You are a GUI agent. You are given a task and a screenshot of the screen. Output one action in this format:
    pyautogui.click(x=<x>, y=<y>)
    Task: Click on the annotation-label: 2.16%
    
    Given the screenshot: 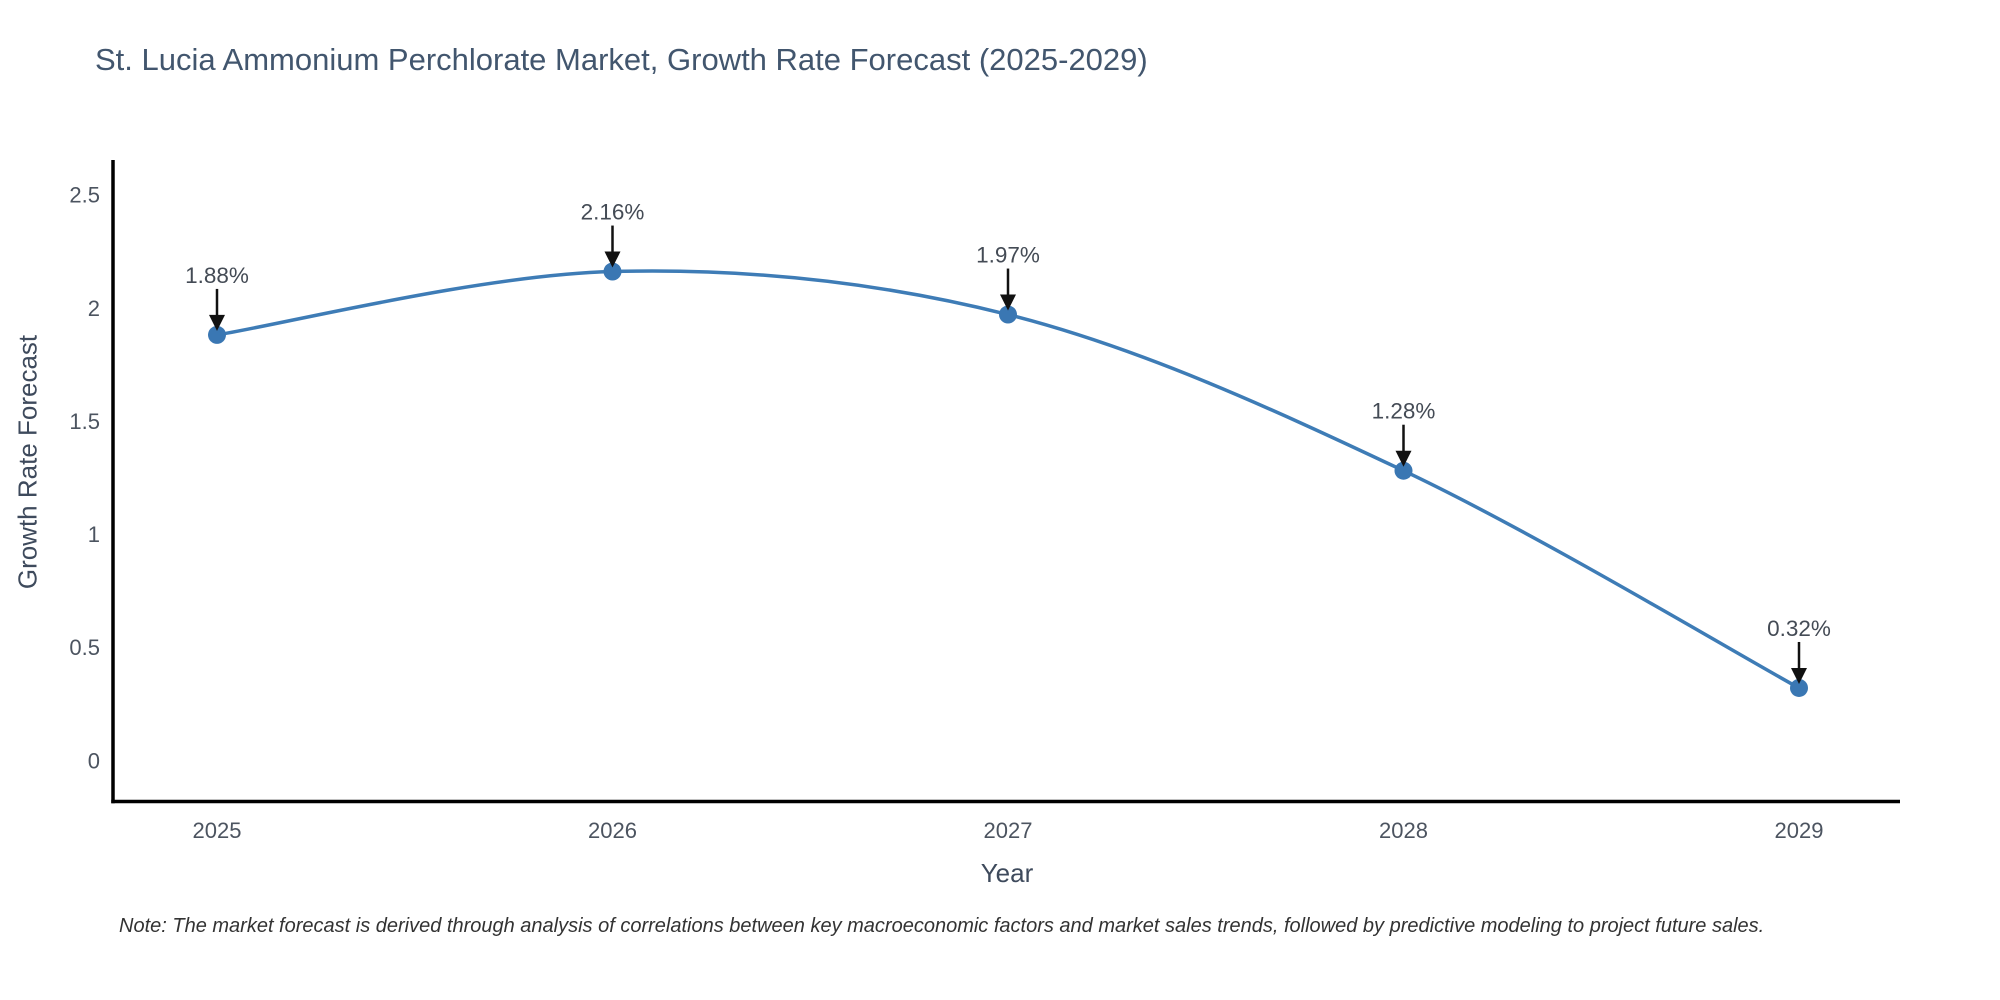 What is the action you would take?
    pyautogui.click(x=613, y=212)
    